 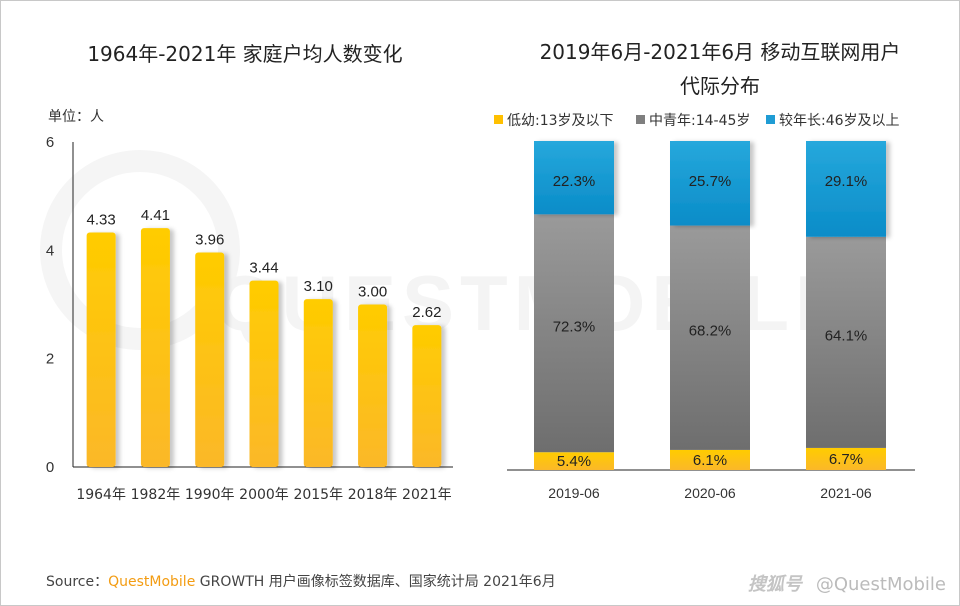 What do you see at coordinates (156, 495) in the screenshot?
I see `x-tick-label: 1982年` at bounding box center [156, 495].